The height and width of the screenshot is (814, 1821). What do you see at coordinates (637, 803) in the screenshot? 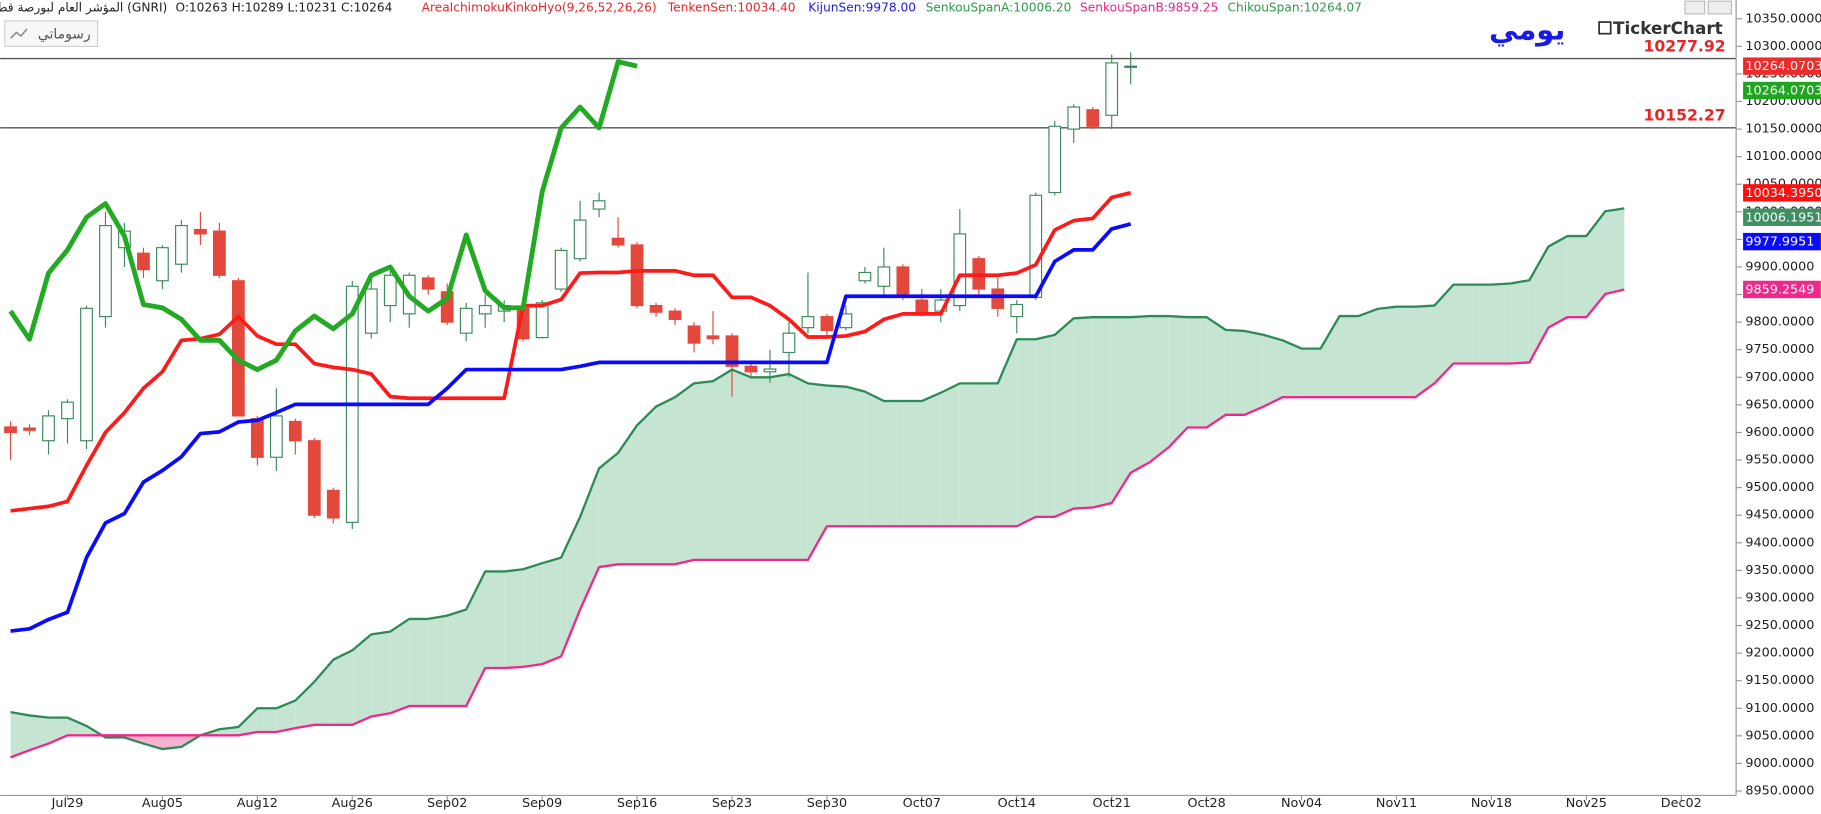
I see `x-tick-label: Sep16` at bounding box center [637, 803].